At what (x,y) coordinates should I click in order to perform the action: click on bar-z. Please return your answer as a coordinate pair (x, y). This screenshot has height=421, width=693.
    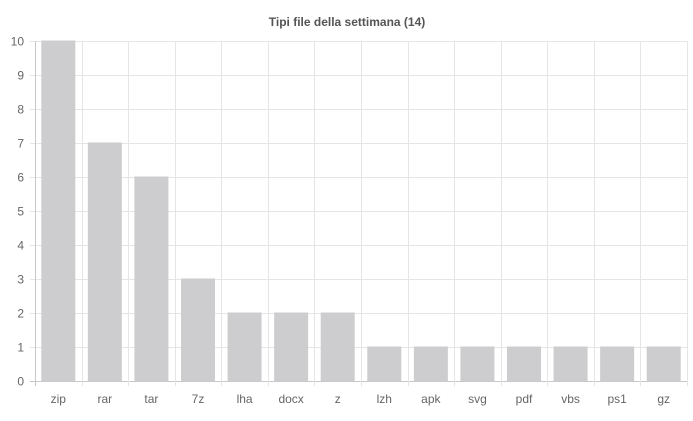
    Looking at the image, I should click on (337, 347).